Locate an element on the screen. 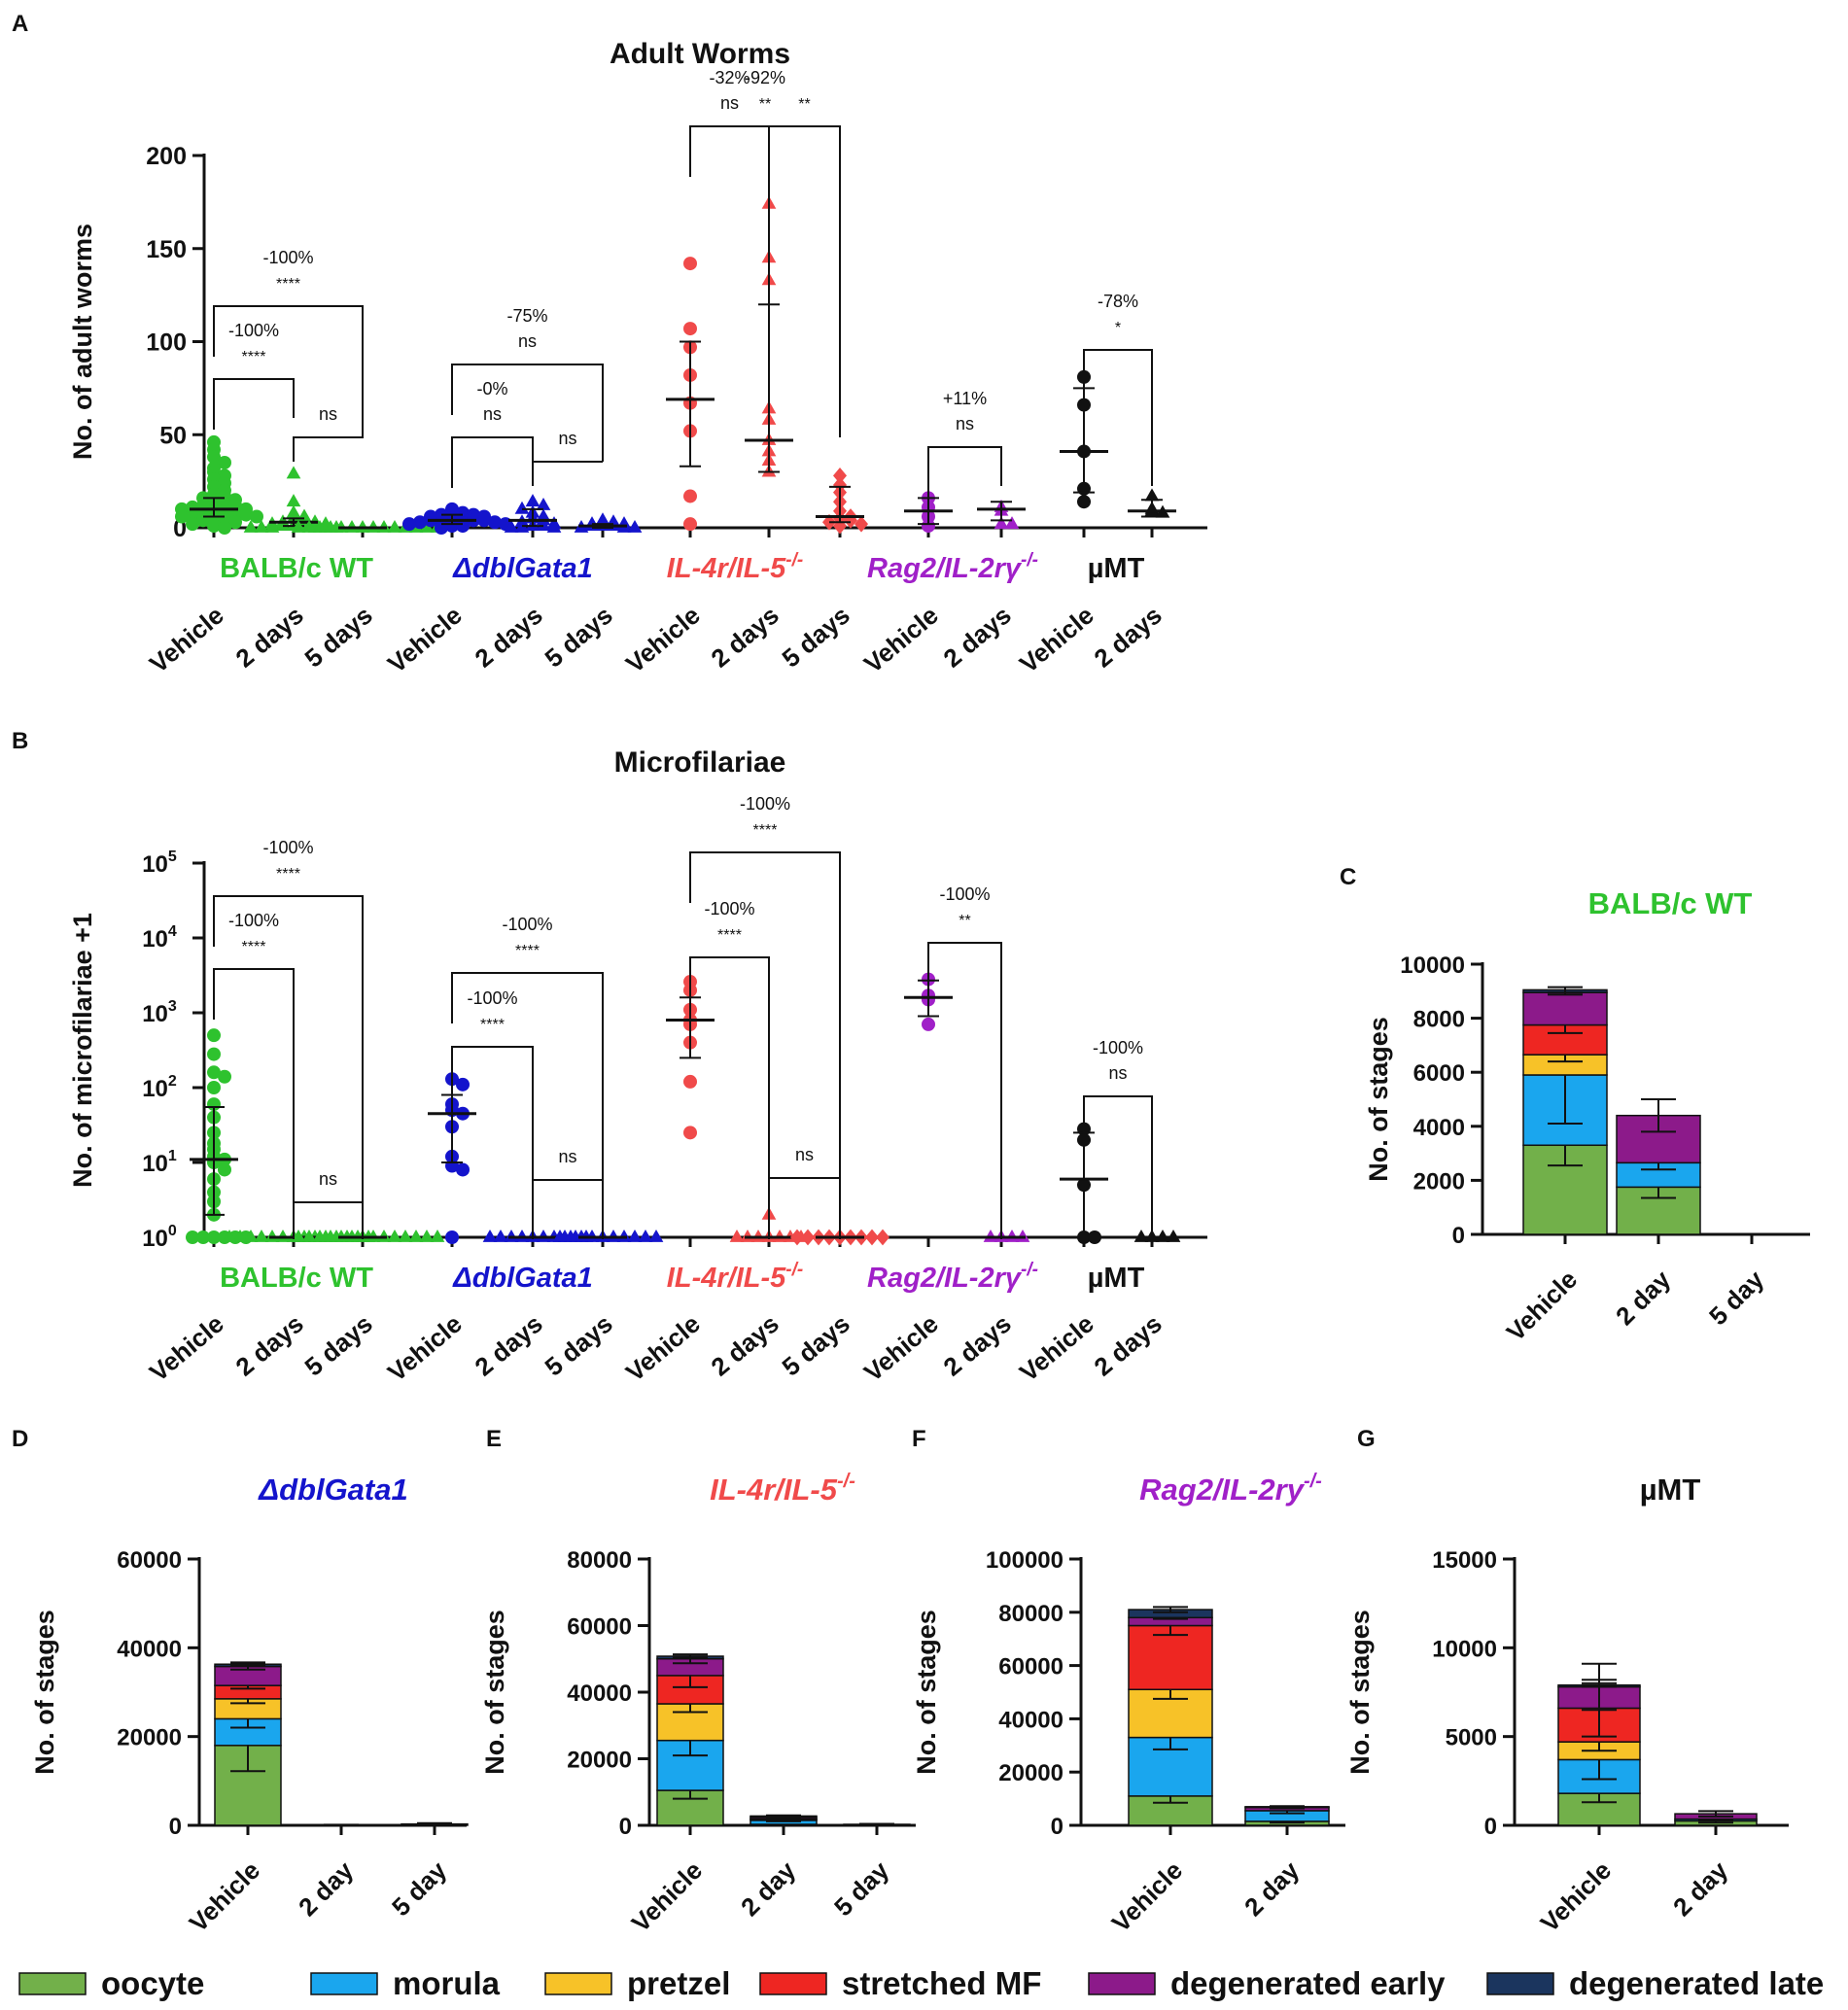 This screenshot has width=1848, height=2010. panel-label: C is located at coordinates (1348, 877).